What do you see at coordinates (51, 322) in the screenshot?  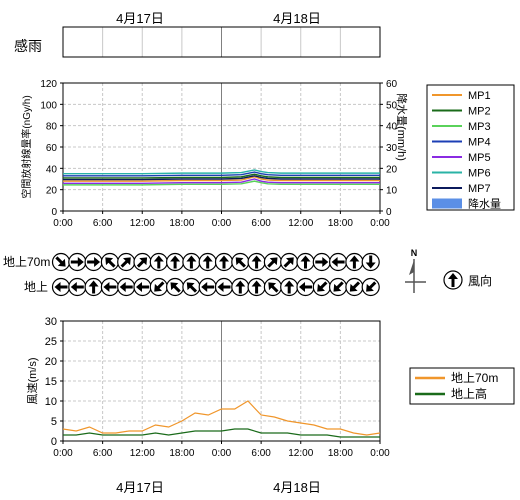 I see `wind-ytick-label: 30` at bounding box center [51, 322].